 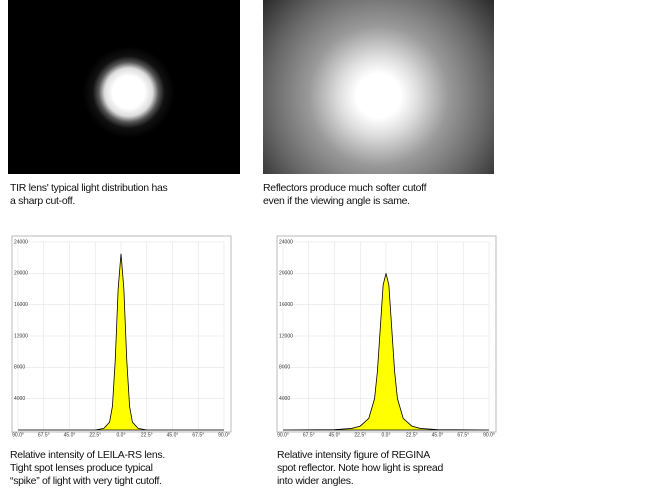 I want to click on photo-tir, so click(x=124, y=87).